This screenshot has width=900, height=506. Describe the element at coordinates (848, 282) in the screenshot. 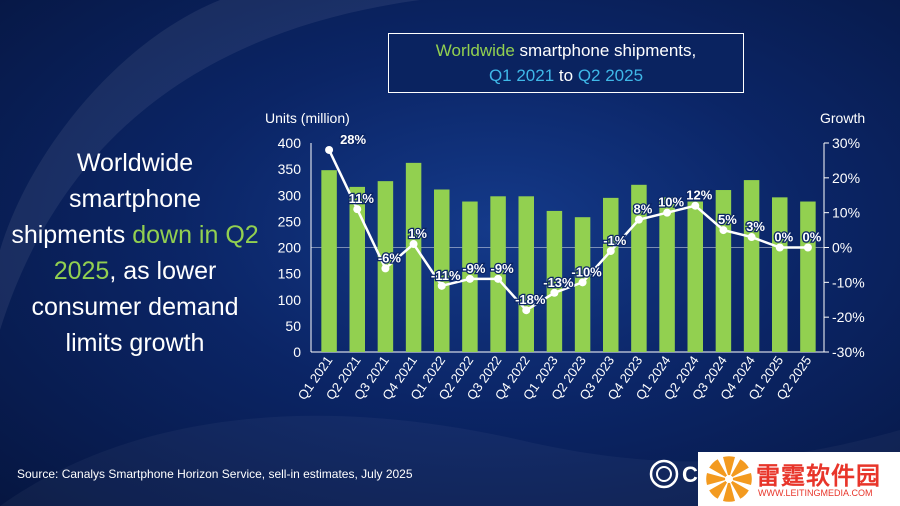

I see `y2-tick-label: -10%` at that location.